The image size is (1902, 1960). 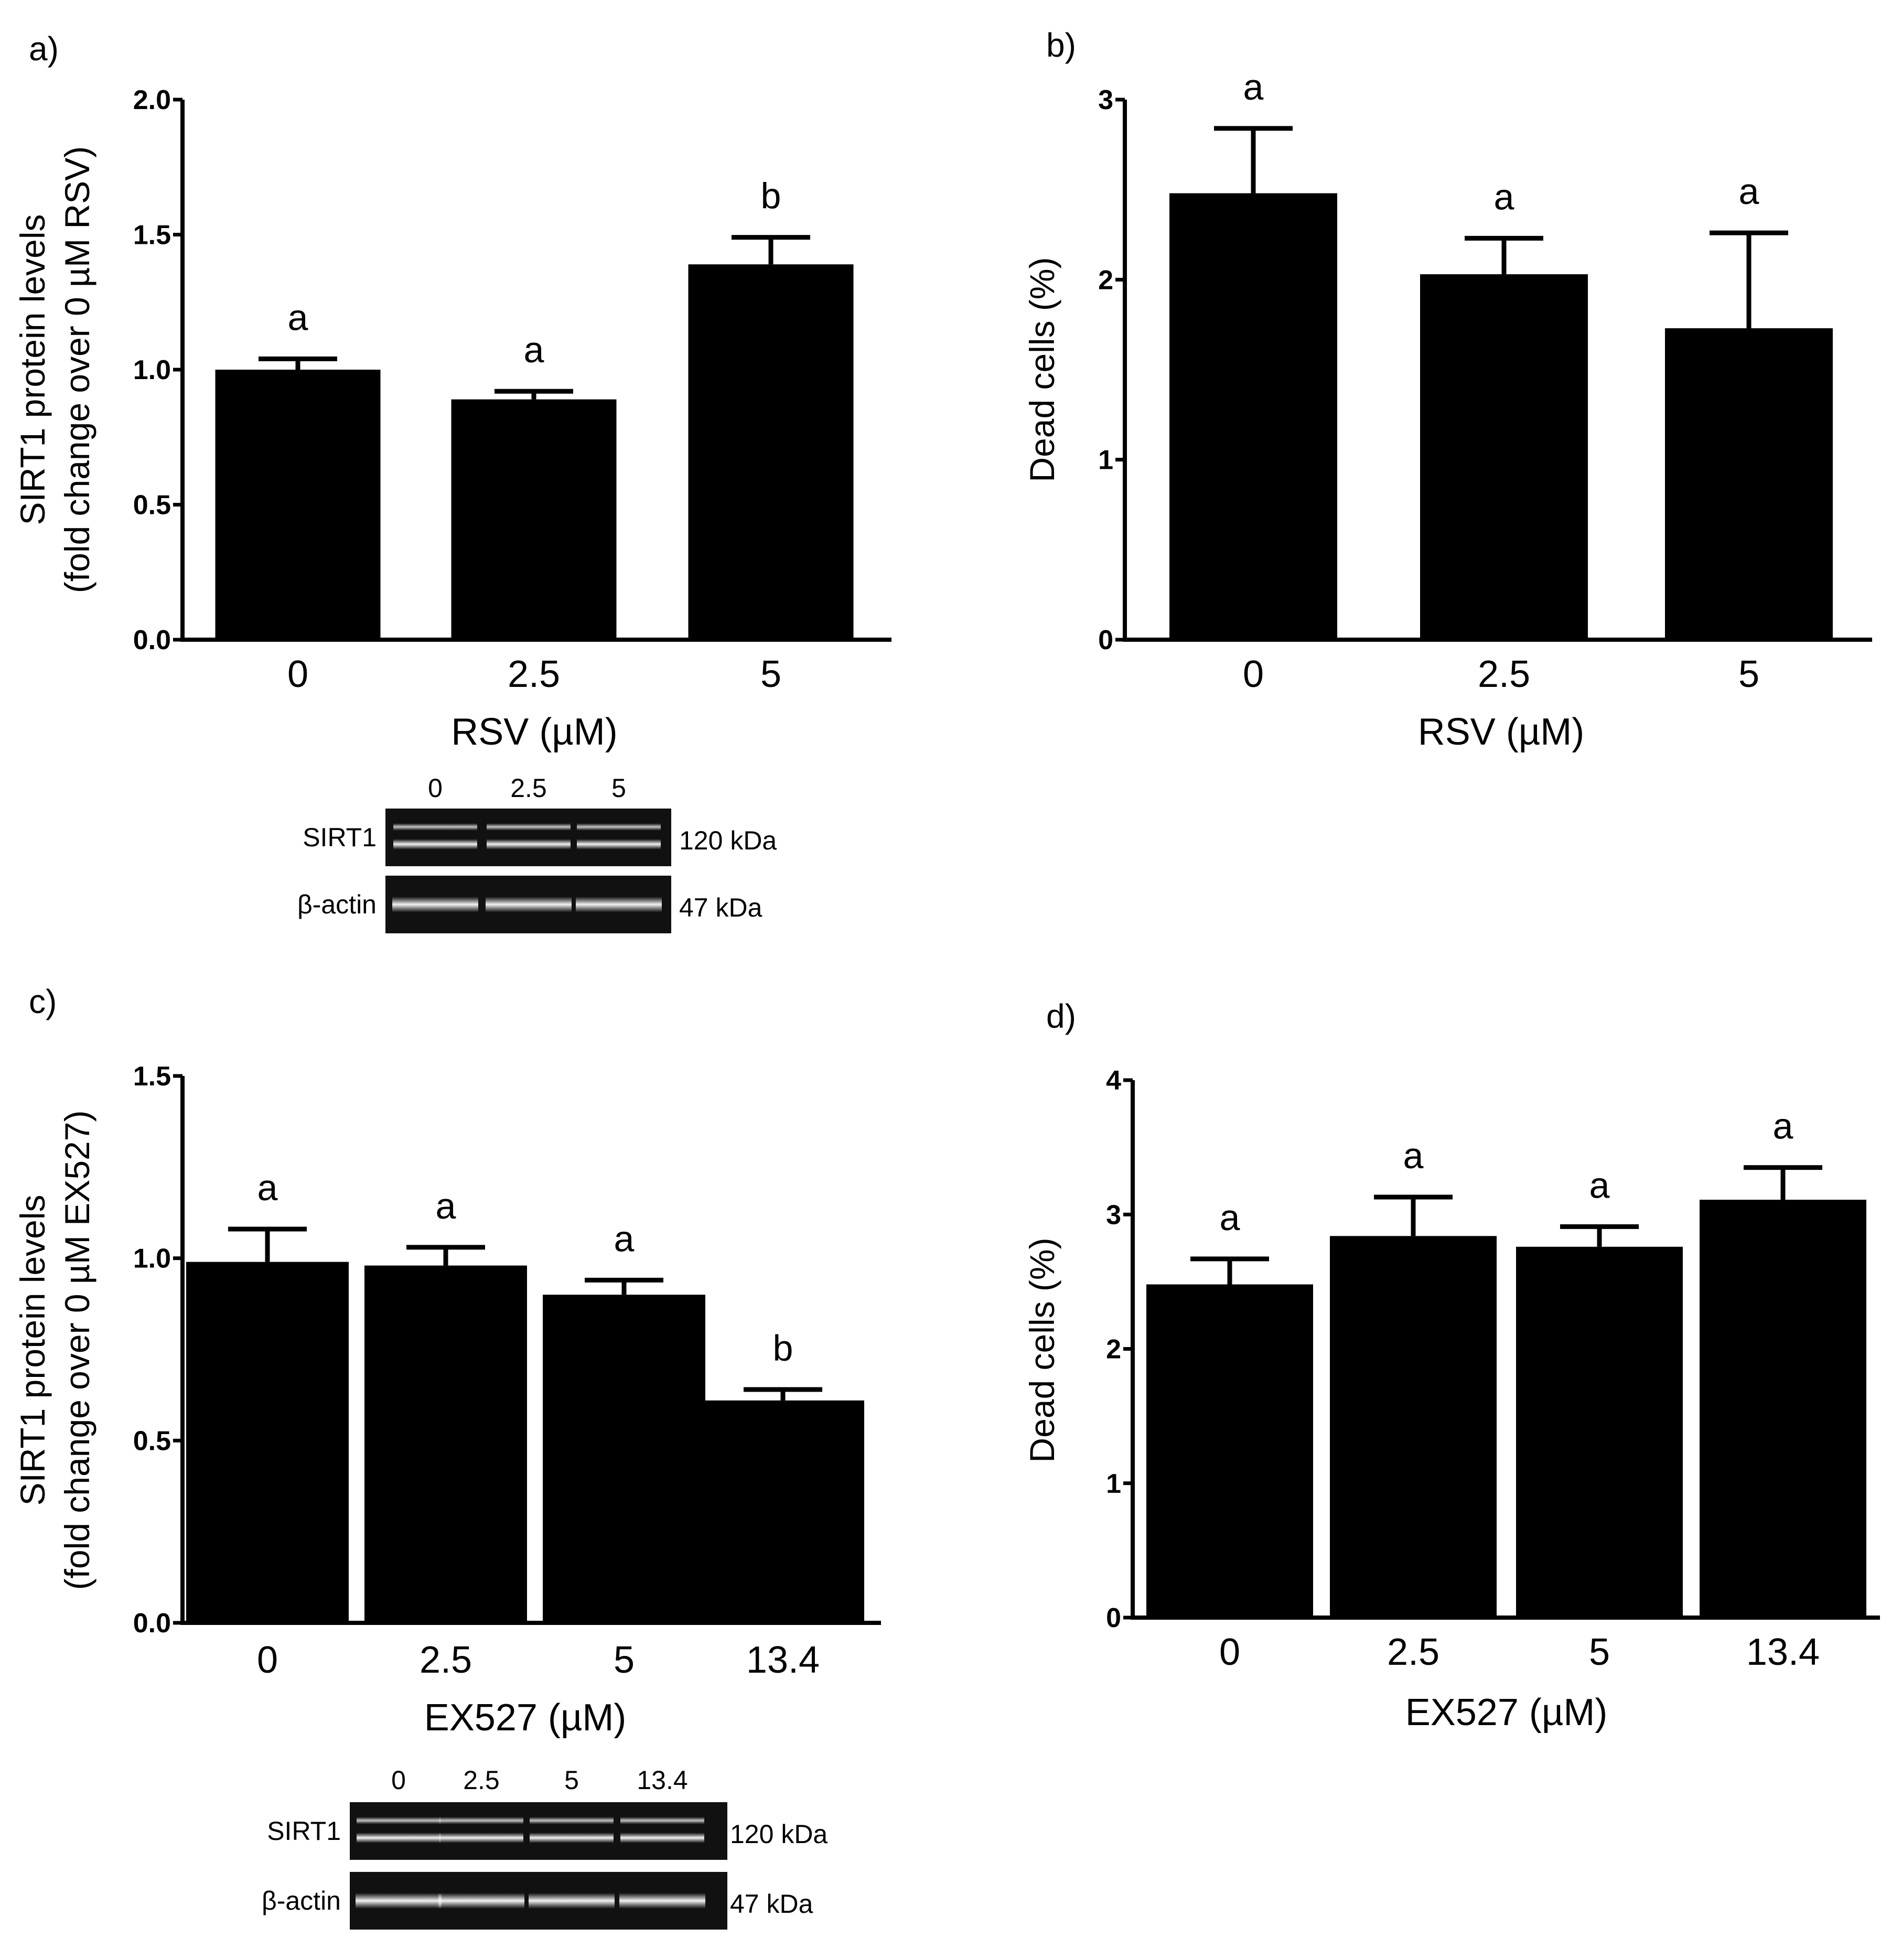 I want to click on blot-strip, so click(x=528, y=837).